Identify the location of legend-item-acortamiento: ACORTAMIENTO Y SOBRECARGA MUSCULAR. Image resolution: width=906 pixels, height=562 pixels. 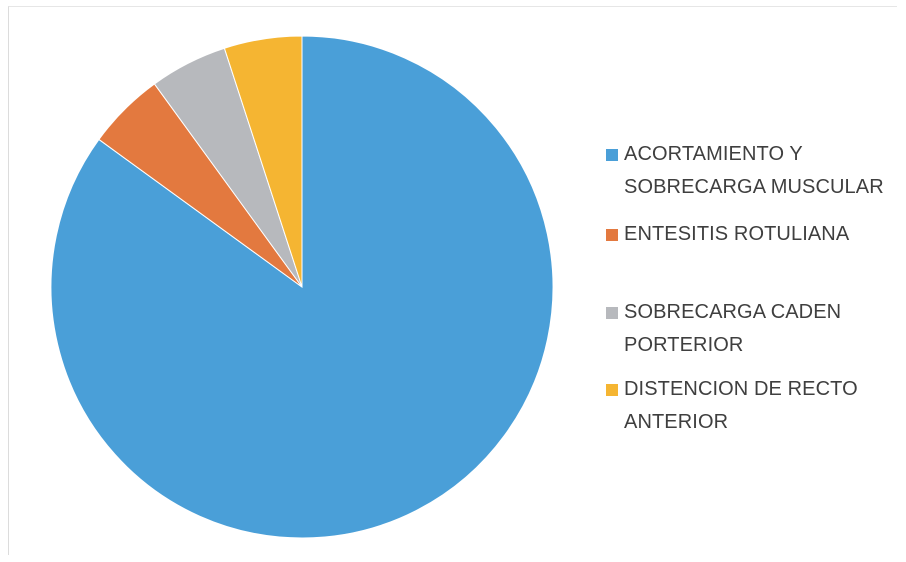
(755, 171).